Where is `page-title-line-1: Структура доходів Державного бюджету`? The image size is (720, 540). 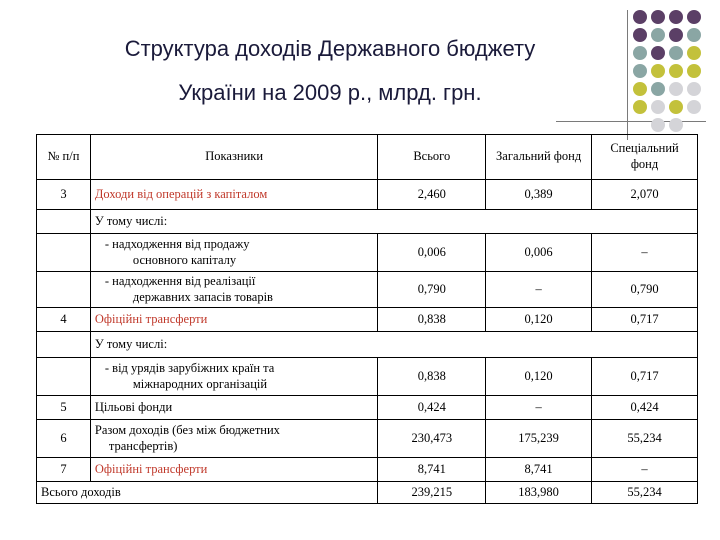 page-title-line-1: Структура доходів Державного бюджету is located at coordinates (330, 48).